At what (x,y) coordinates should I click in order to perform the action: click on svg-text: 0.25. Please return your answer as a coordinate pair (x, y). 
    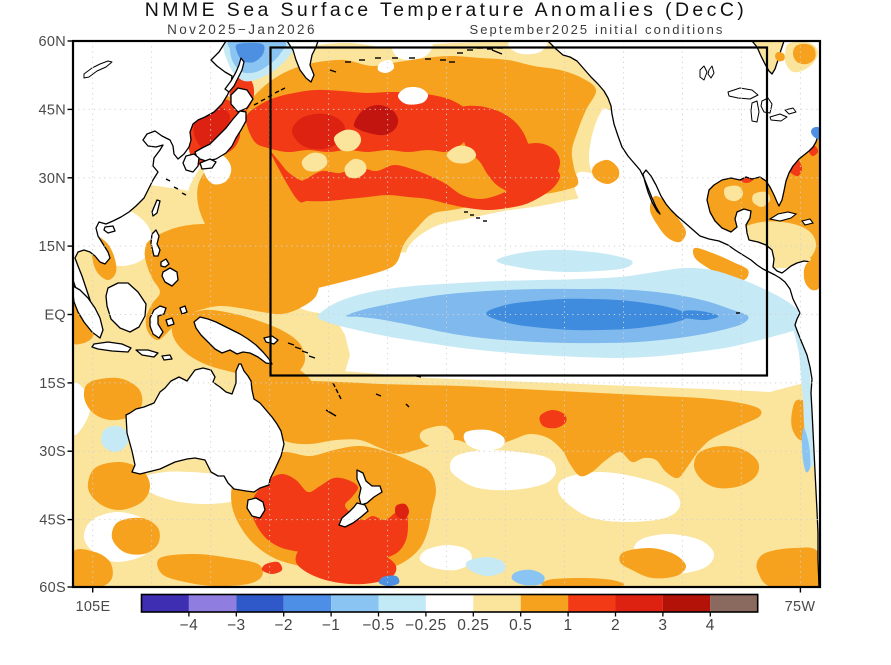
    Looking at the image, I should click on (473, 625).